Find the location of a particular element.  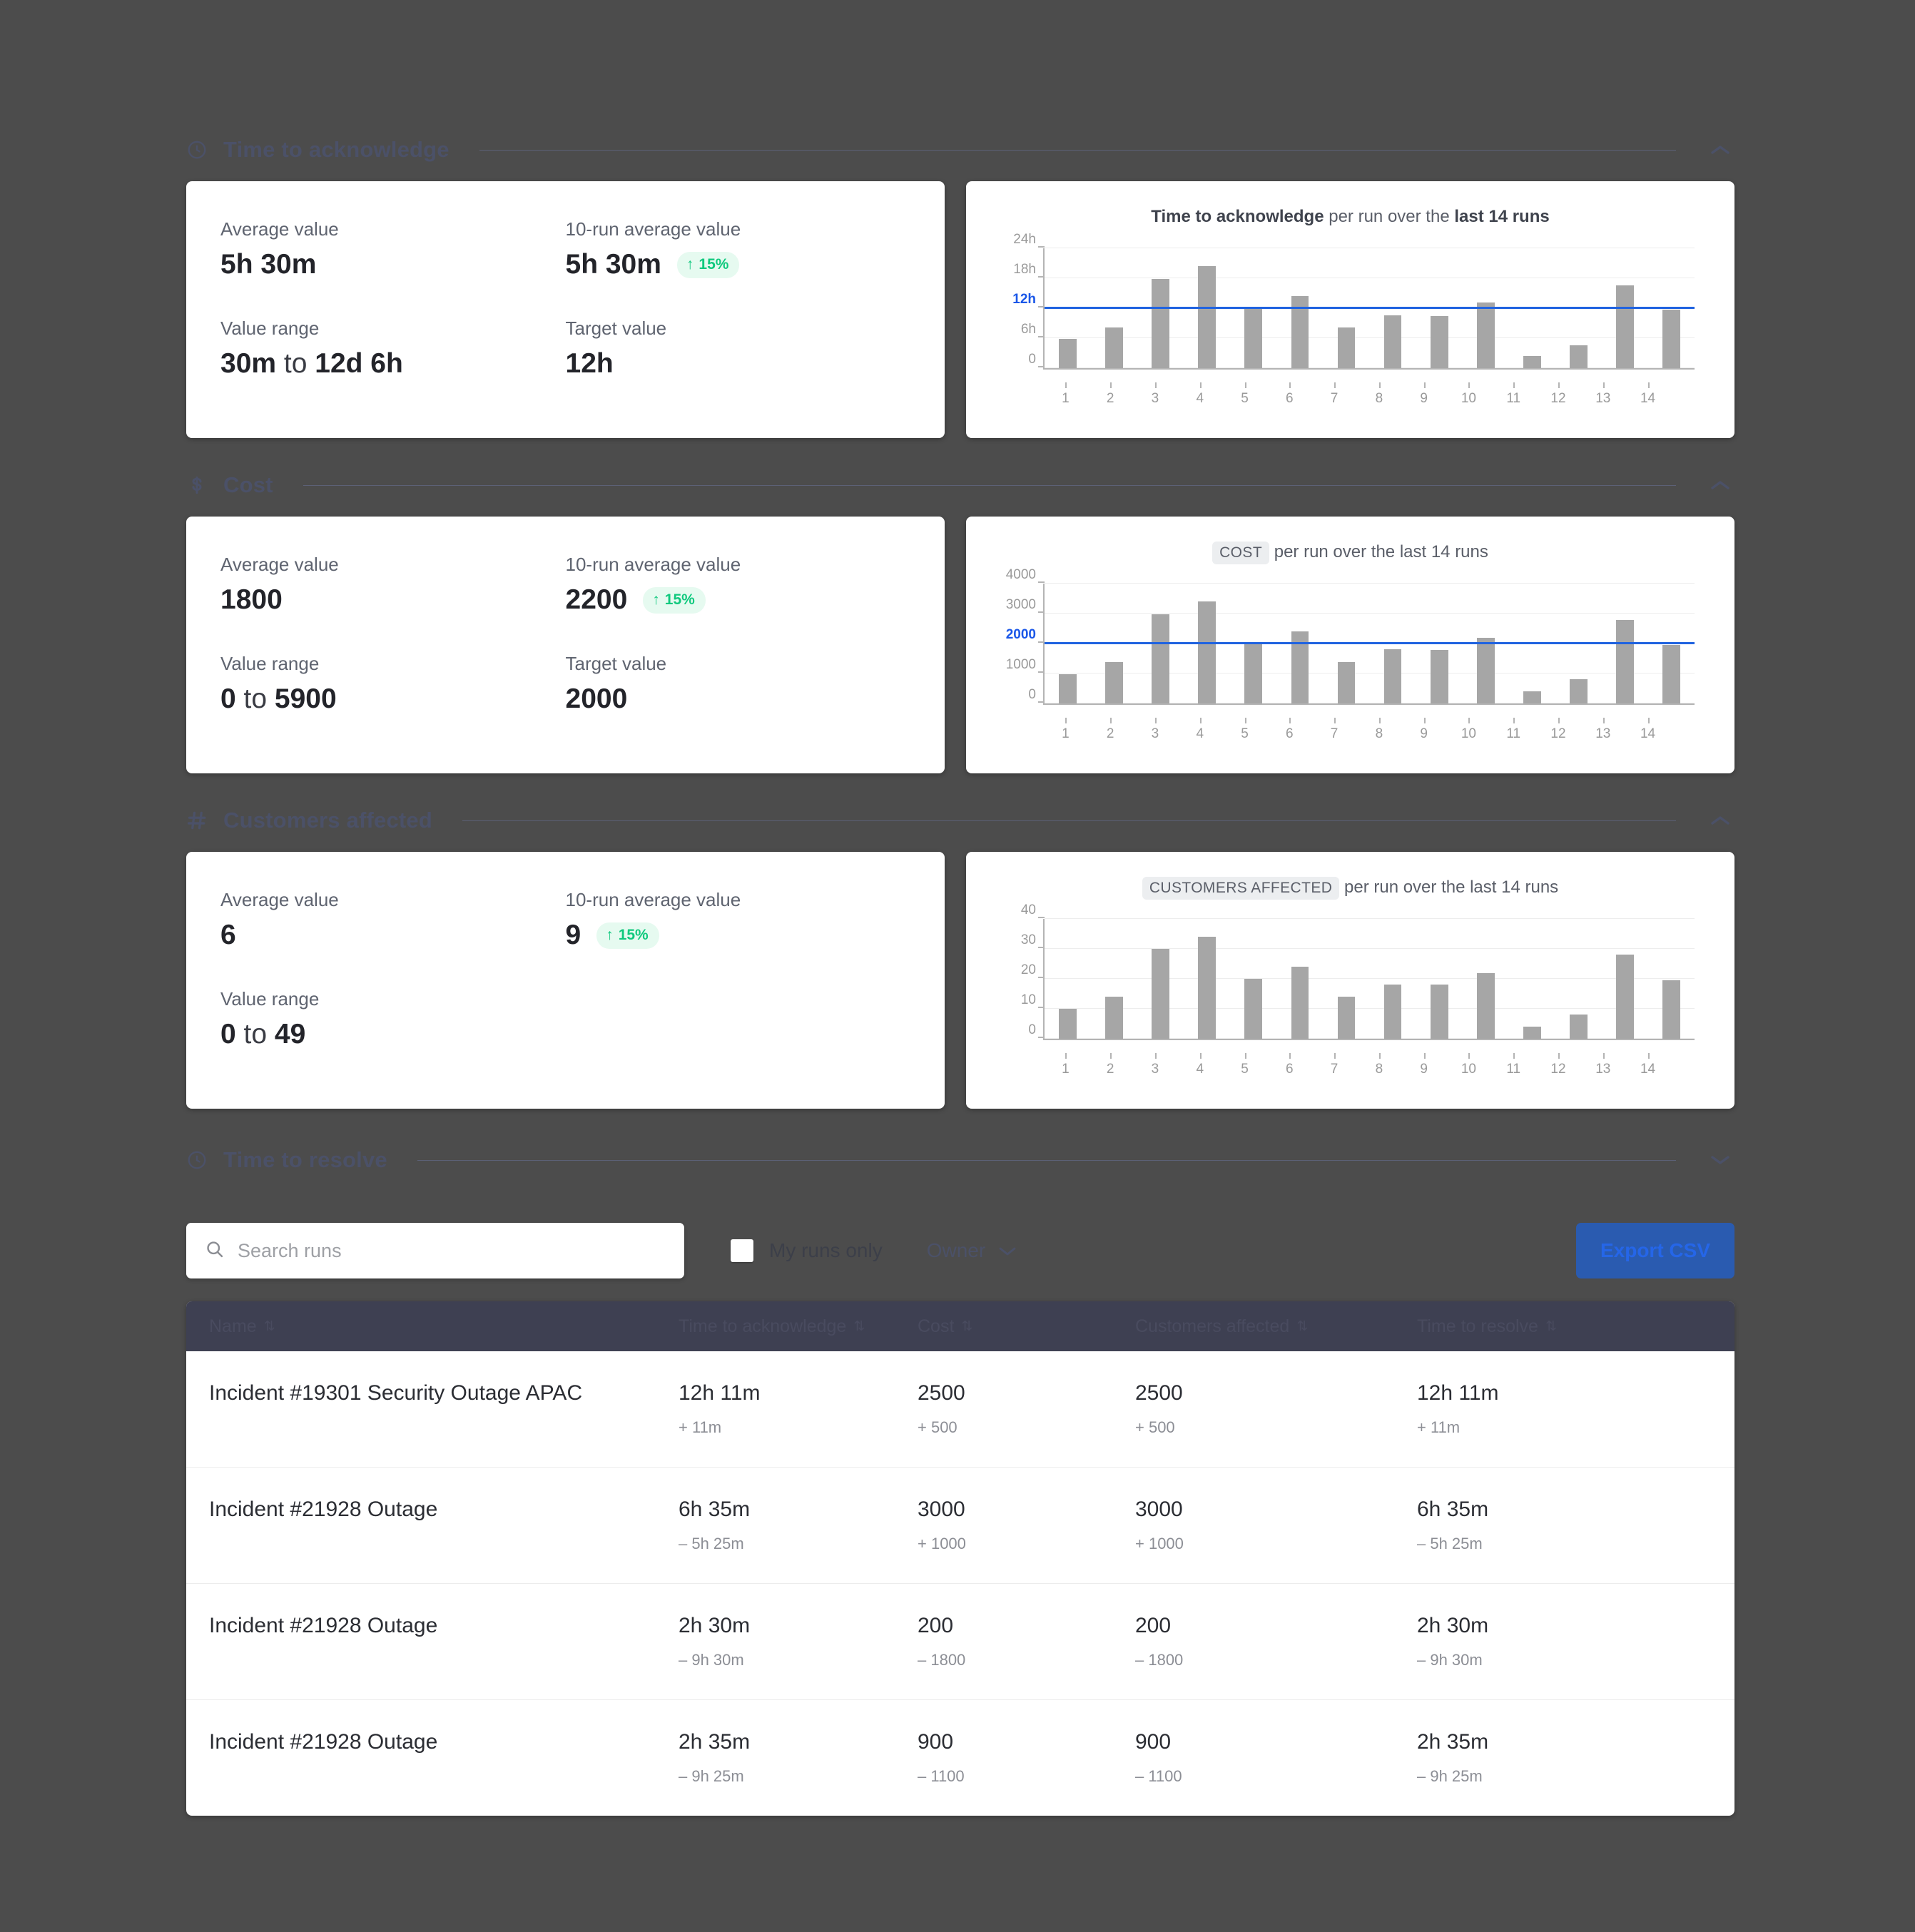

owner-filter-dropdown: Owner is located at coordinates (972, 1250).